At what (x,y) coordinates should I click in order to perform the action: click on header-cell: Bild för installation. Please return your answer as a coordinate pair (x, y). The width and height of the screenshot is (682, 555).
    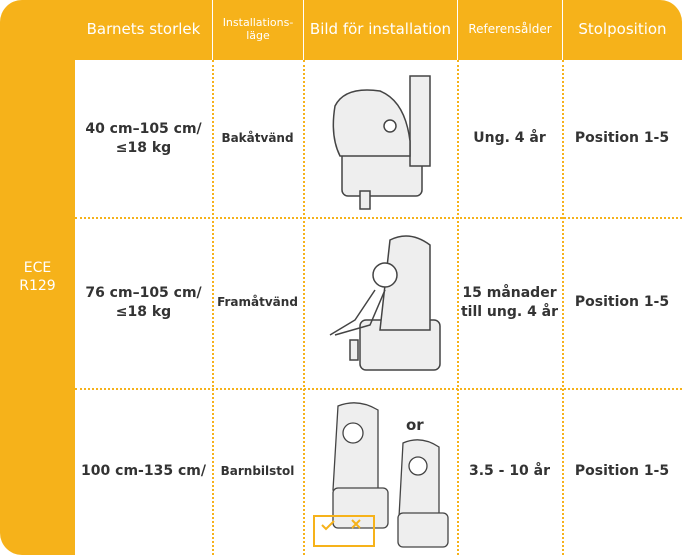
    Looking at the image, I should click on (380, 30).